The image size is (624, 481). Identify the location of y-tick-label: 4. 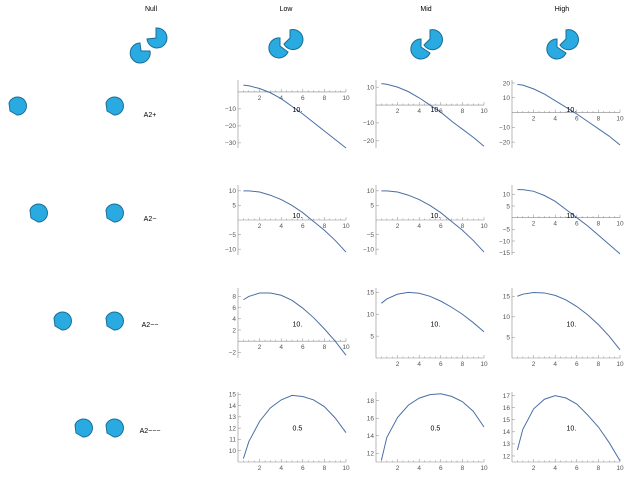
(234, 319).